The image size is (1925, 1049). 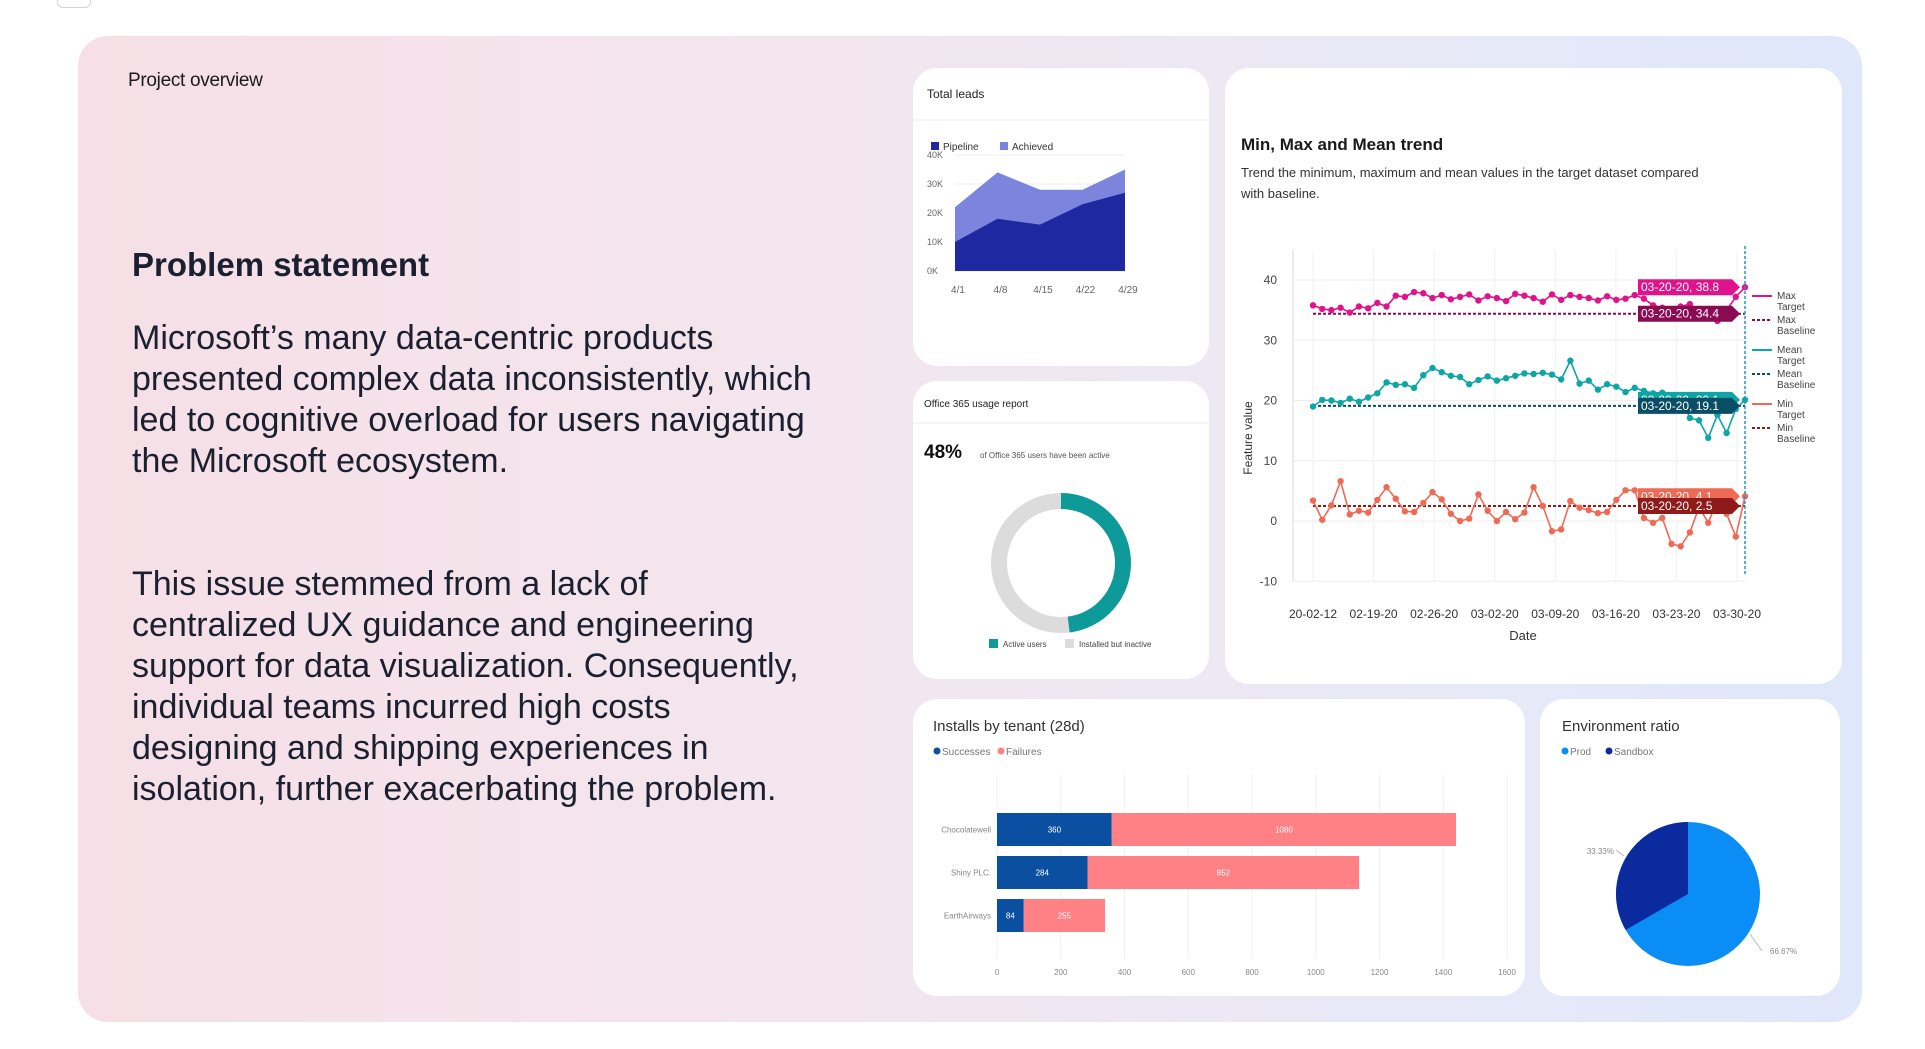 I want to click on leads-x-tick: 4/29, so click(x=1128, y=290).